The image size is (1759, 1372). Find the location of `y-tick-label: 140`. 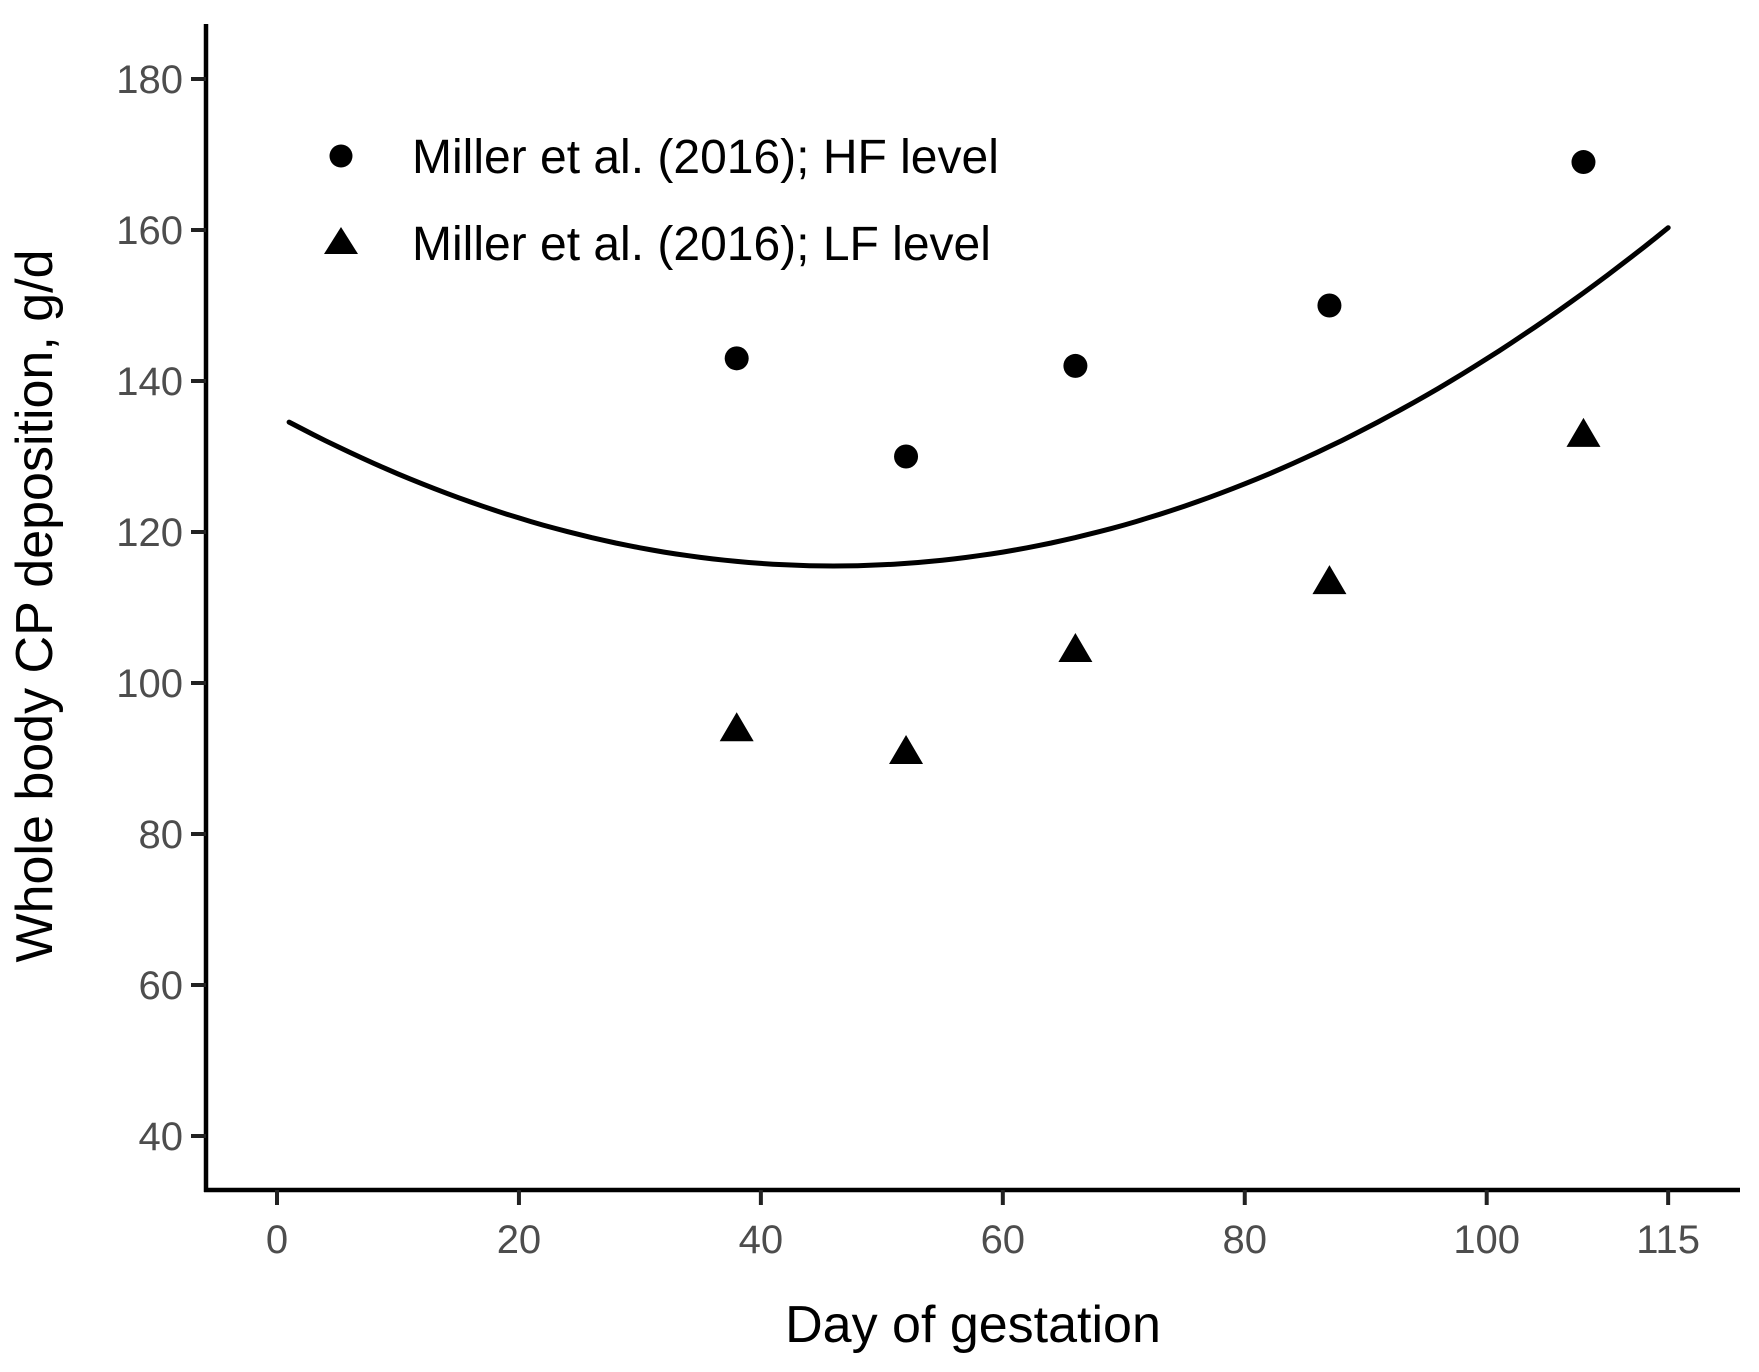

y-tick-label: 140 is located at coordinates (149, 382).